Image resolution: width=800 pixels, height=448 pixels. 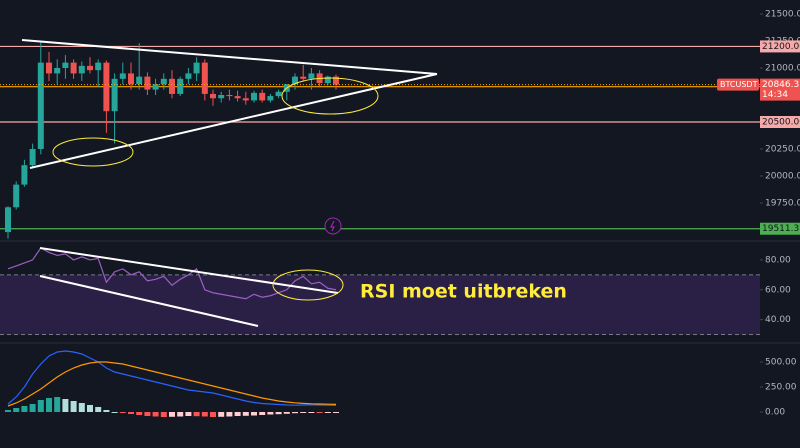 I want to click on y-tick-label: 250.00, so click(x=781, y=388).